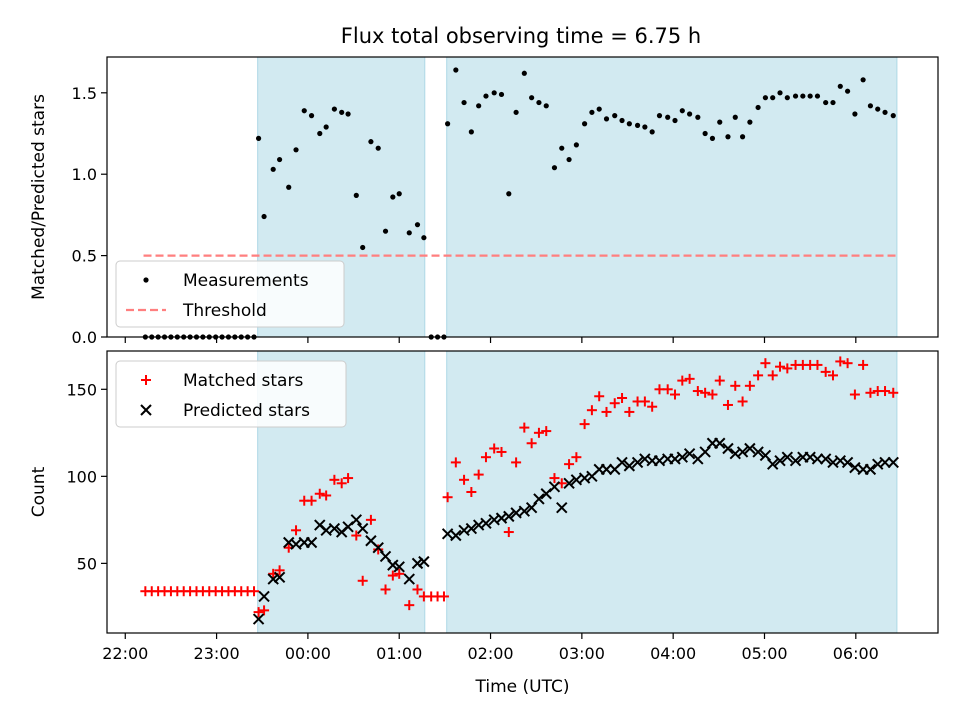 The width and height of the screenshot is (960, 720). Describe the element at coordinates (399, 653) in the screenshot. I see `x-tick-label: 01:00` at that location.